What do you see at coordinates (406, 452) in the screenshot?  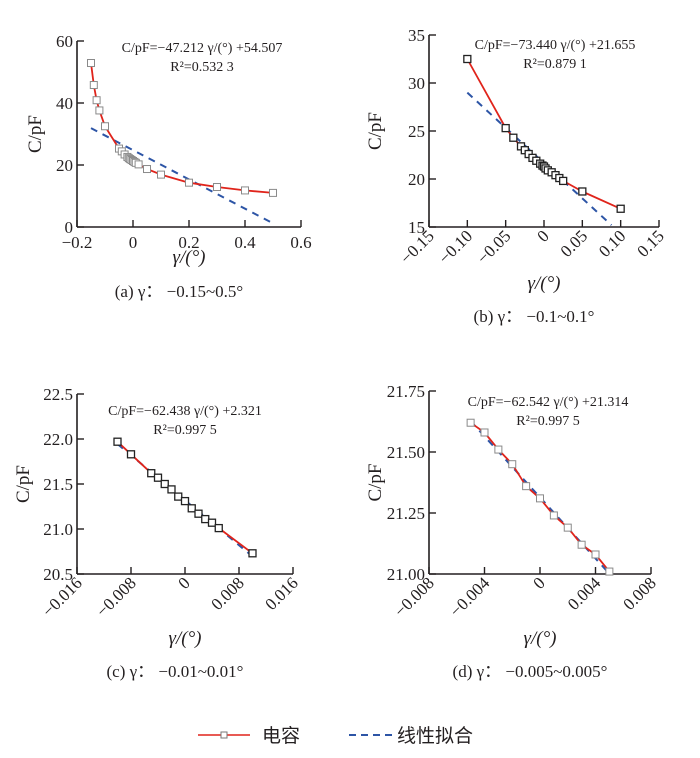 I see `y-tick-label: 21.50` at bounding box center [406, 452].